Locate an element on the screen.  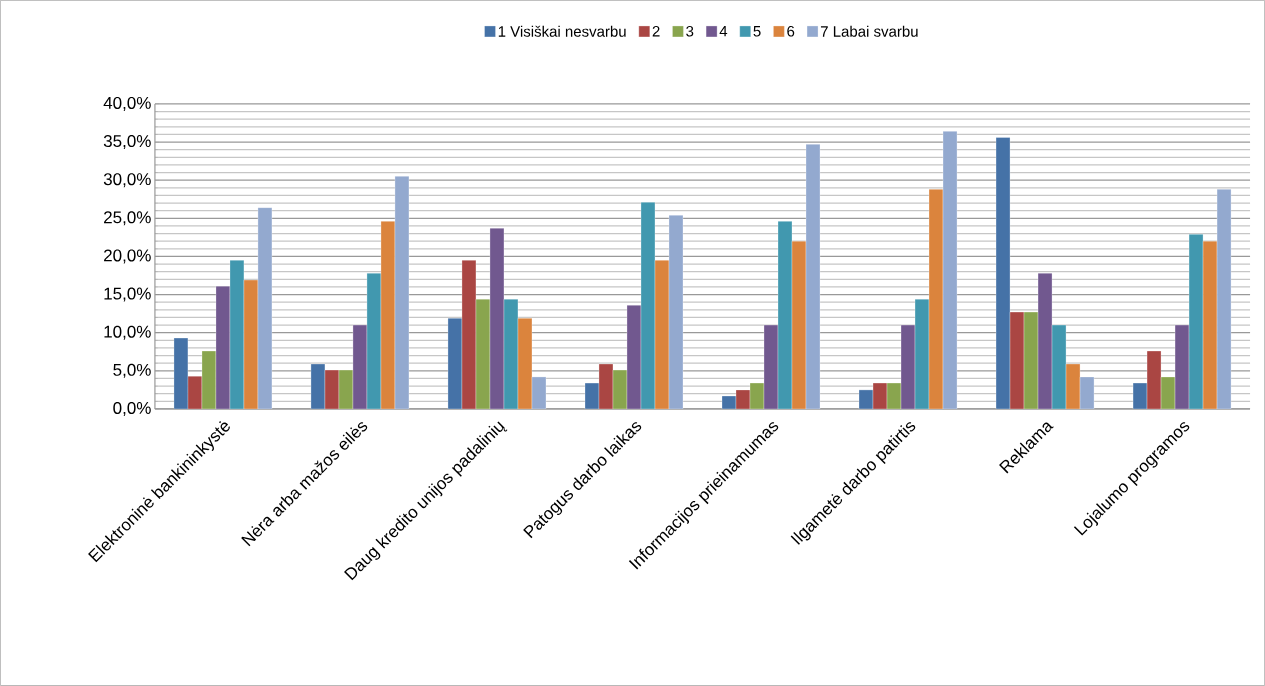
y-tick-label: 35,0% is located at coordinates (127, 142).